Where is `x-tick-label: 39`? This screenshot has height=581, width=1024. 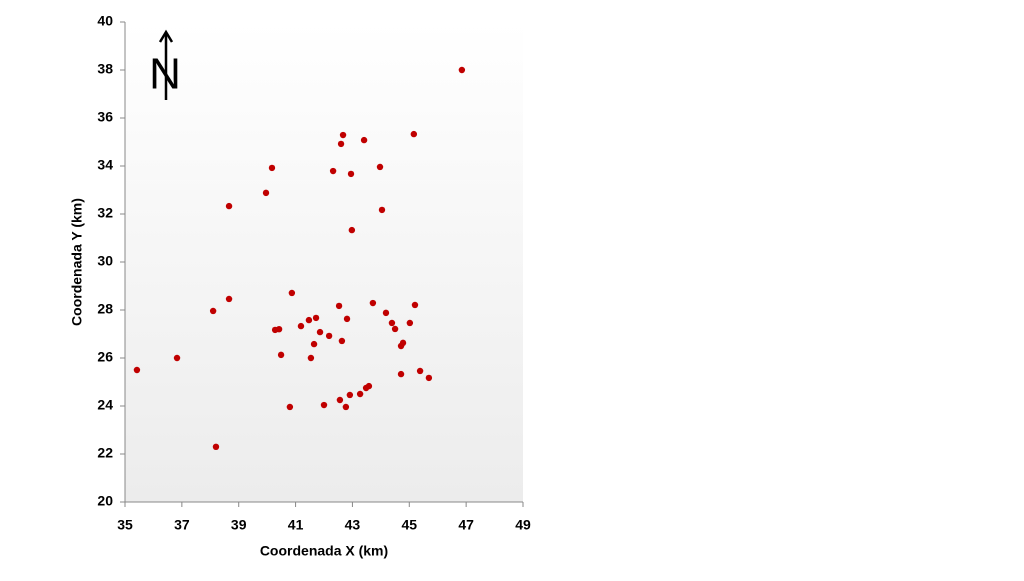
x-tick-label: 39 is located at coordinates (239, 525).